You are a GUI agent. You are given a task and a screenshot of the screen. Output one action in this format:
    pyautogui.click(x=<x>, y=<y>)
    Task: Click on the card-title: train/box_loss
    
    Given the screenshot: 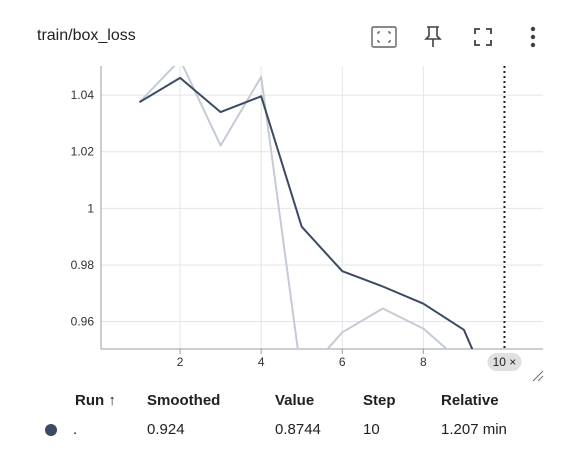 What is the action you would take?
    pyautogui.click(x=86, y=35)
    